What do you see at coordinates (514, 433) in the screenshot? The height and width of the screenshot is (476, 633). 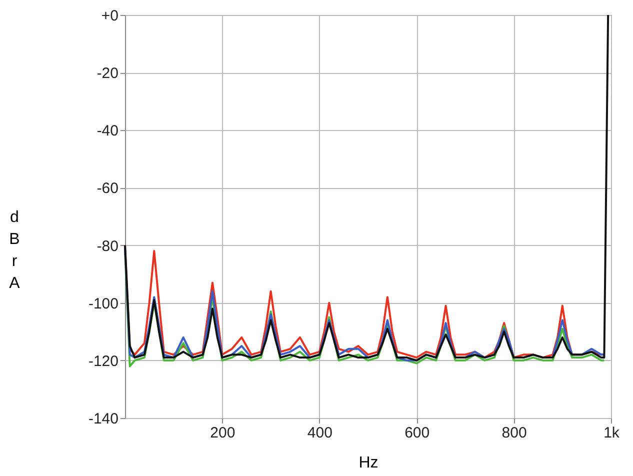 I see `x-tick-label: 800` at bounding box center [514, 433].